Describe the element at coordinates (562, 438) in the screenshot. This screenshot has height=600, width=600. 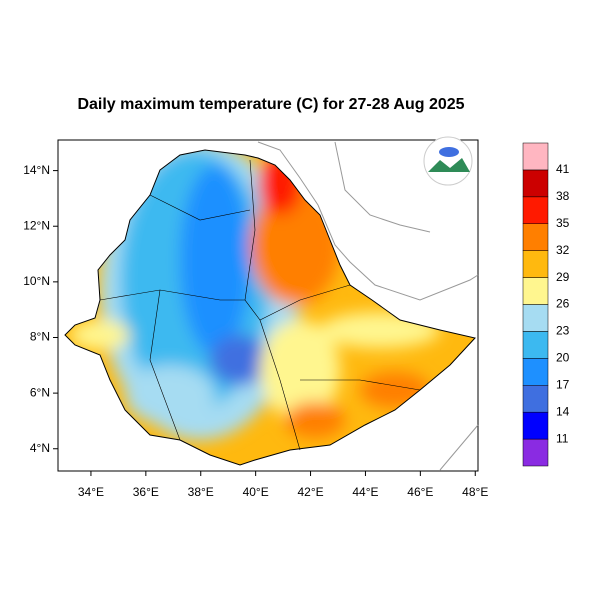
I see `colorbar-label: 11` at that location.